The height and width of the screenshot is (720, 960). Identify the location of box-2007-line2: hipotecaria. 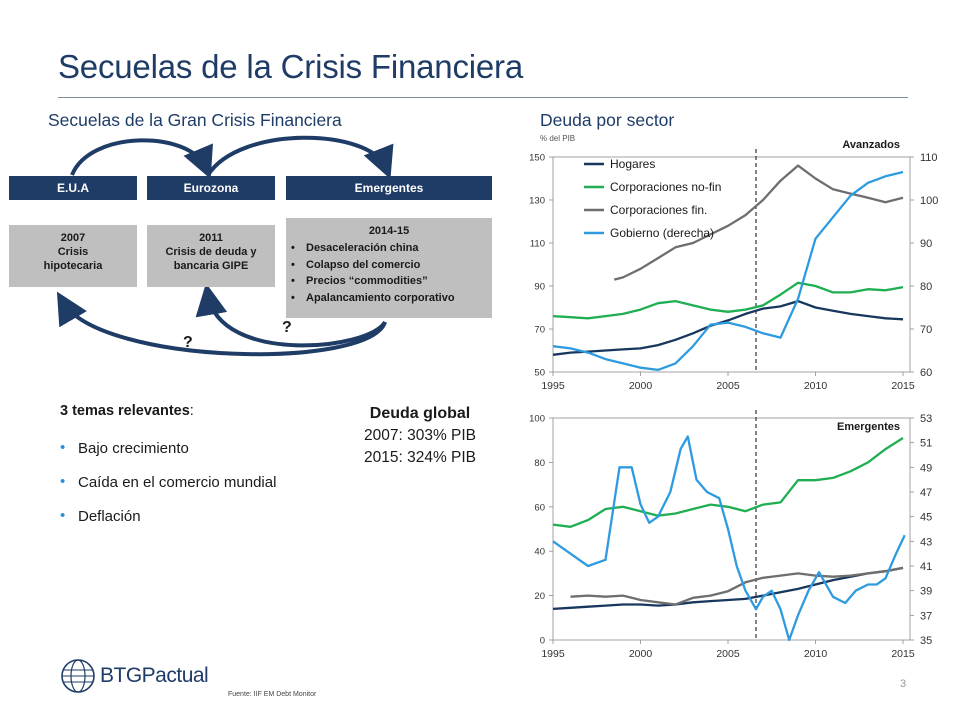
(73, 266).